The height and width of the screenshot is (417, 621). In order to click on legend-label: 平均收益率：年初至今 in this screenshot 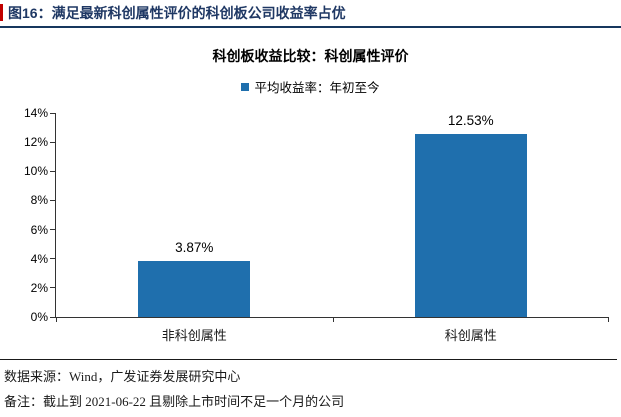, I will do `click(317, 88)`.